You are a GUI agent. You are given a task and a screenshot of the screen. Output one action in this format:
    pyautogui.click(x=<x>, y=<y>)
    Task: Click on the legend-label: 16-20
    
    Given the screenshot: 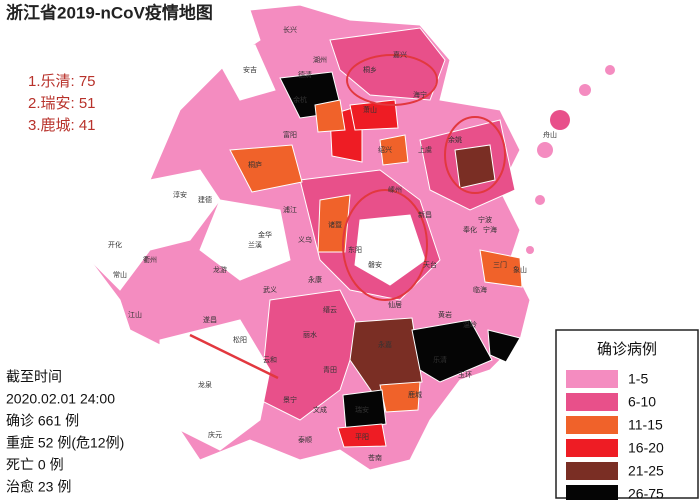 What is the action you would take?
    pyautogui.click(x=646, y=448)
    